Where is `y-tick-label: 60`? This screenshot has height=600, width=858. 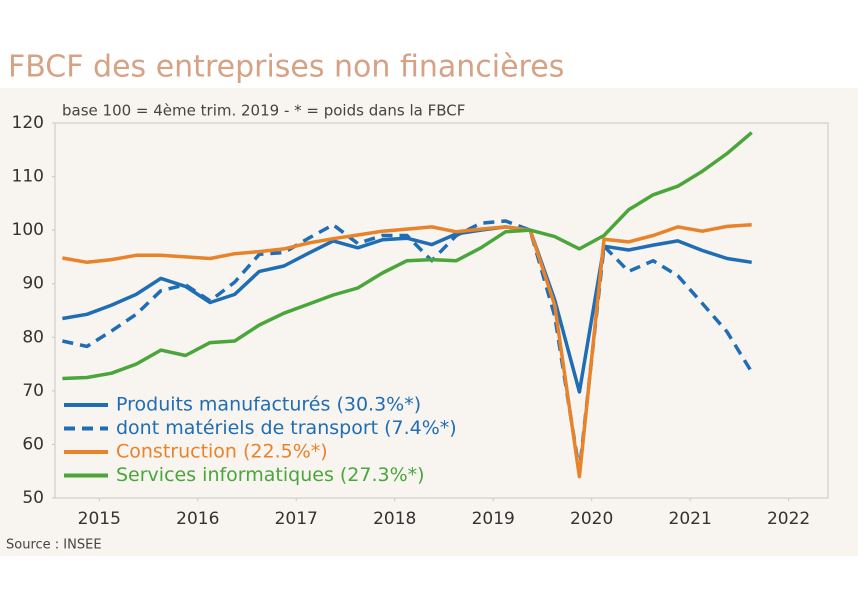 y-tick-label: 60 is located at coordinates (33, 444).